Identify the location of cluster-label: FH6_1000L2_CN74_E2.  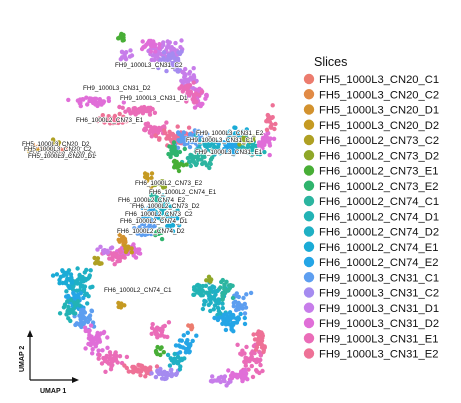
(152, 200).